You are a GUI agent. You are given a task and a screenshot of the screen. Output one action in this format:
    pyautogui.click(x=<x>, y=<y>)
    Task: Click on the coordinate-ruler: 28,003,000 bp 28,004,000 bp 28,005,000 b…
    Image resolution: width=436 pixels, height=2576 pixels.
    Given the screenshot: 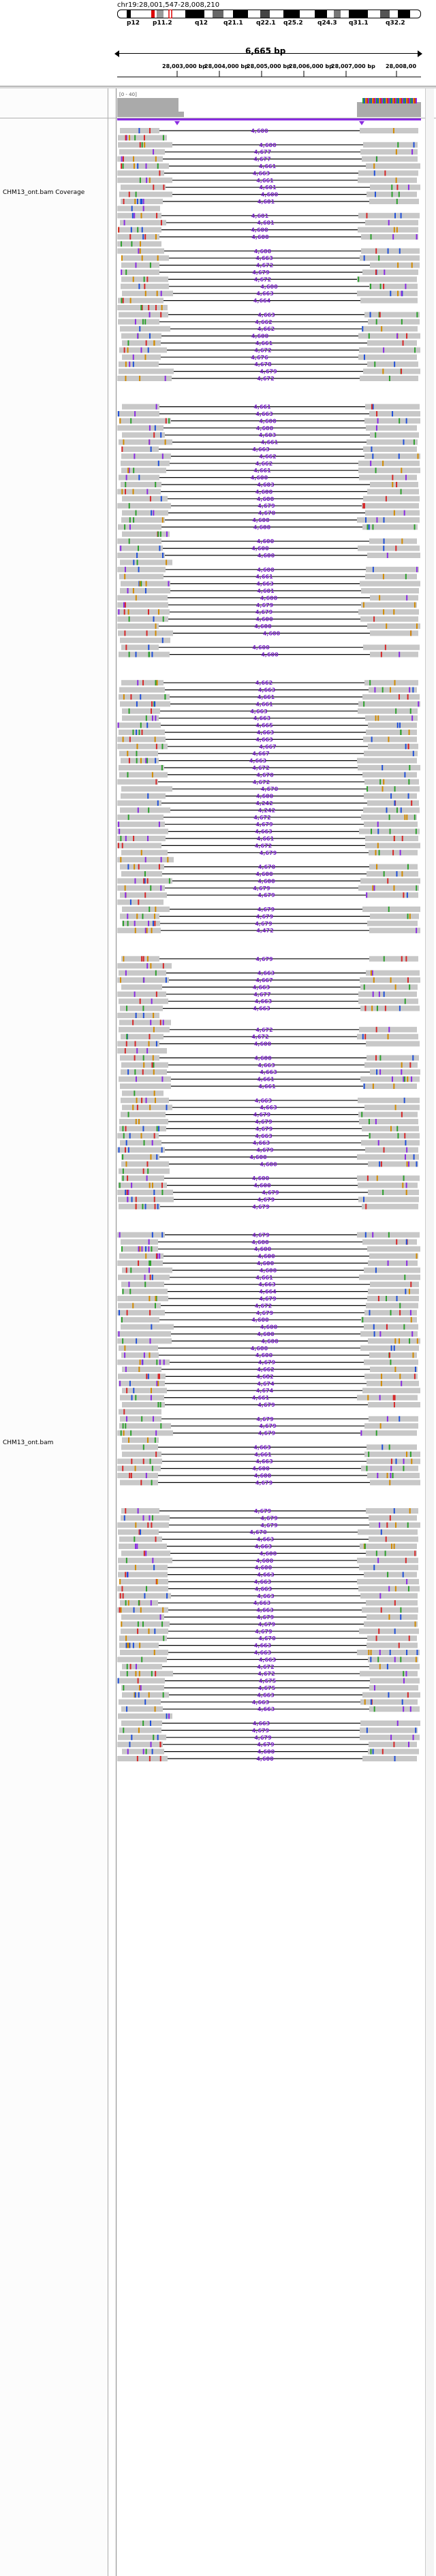 What is the action you would take?
    pyautogui.click(x=269, y=67)
    